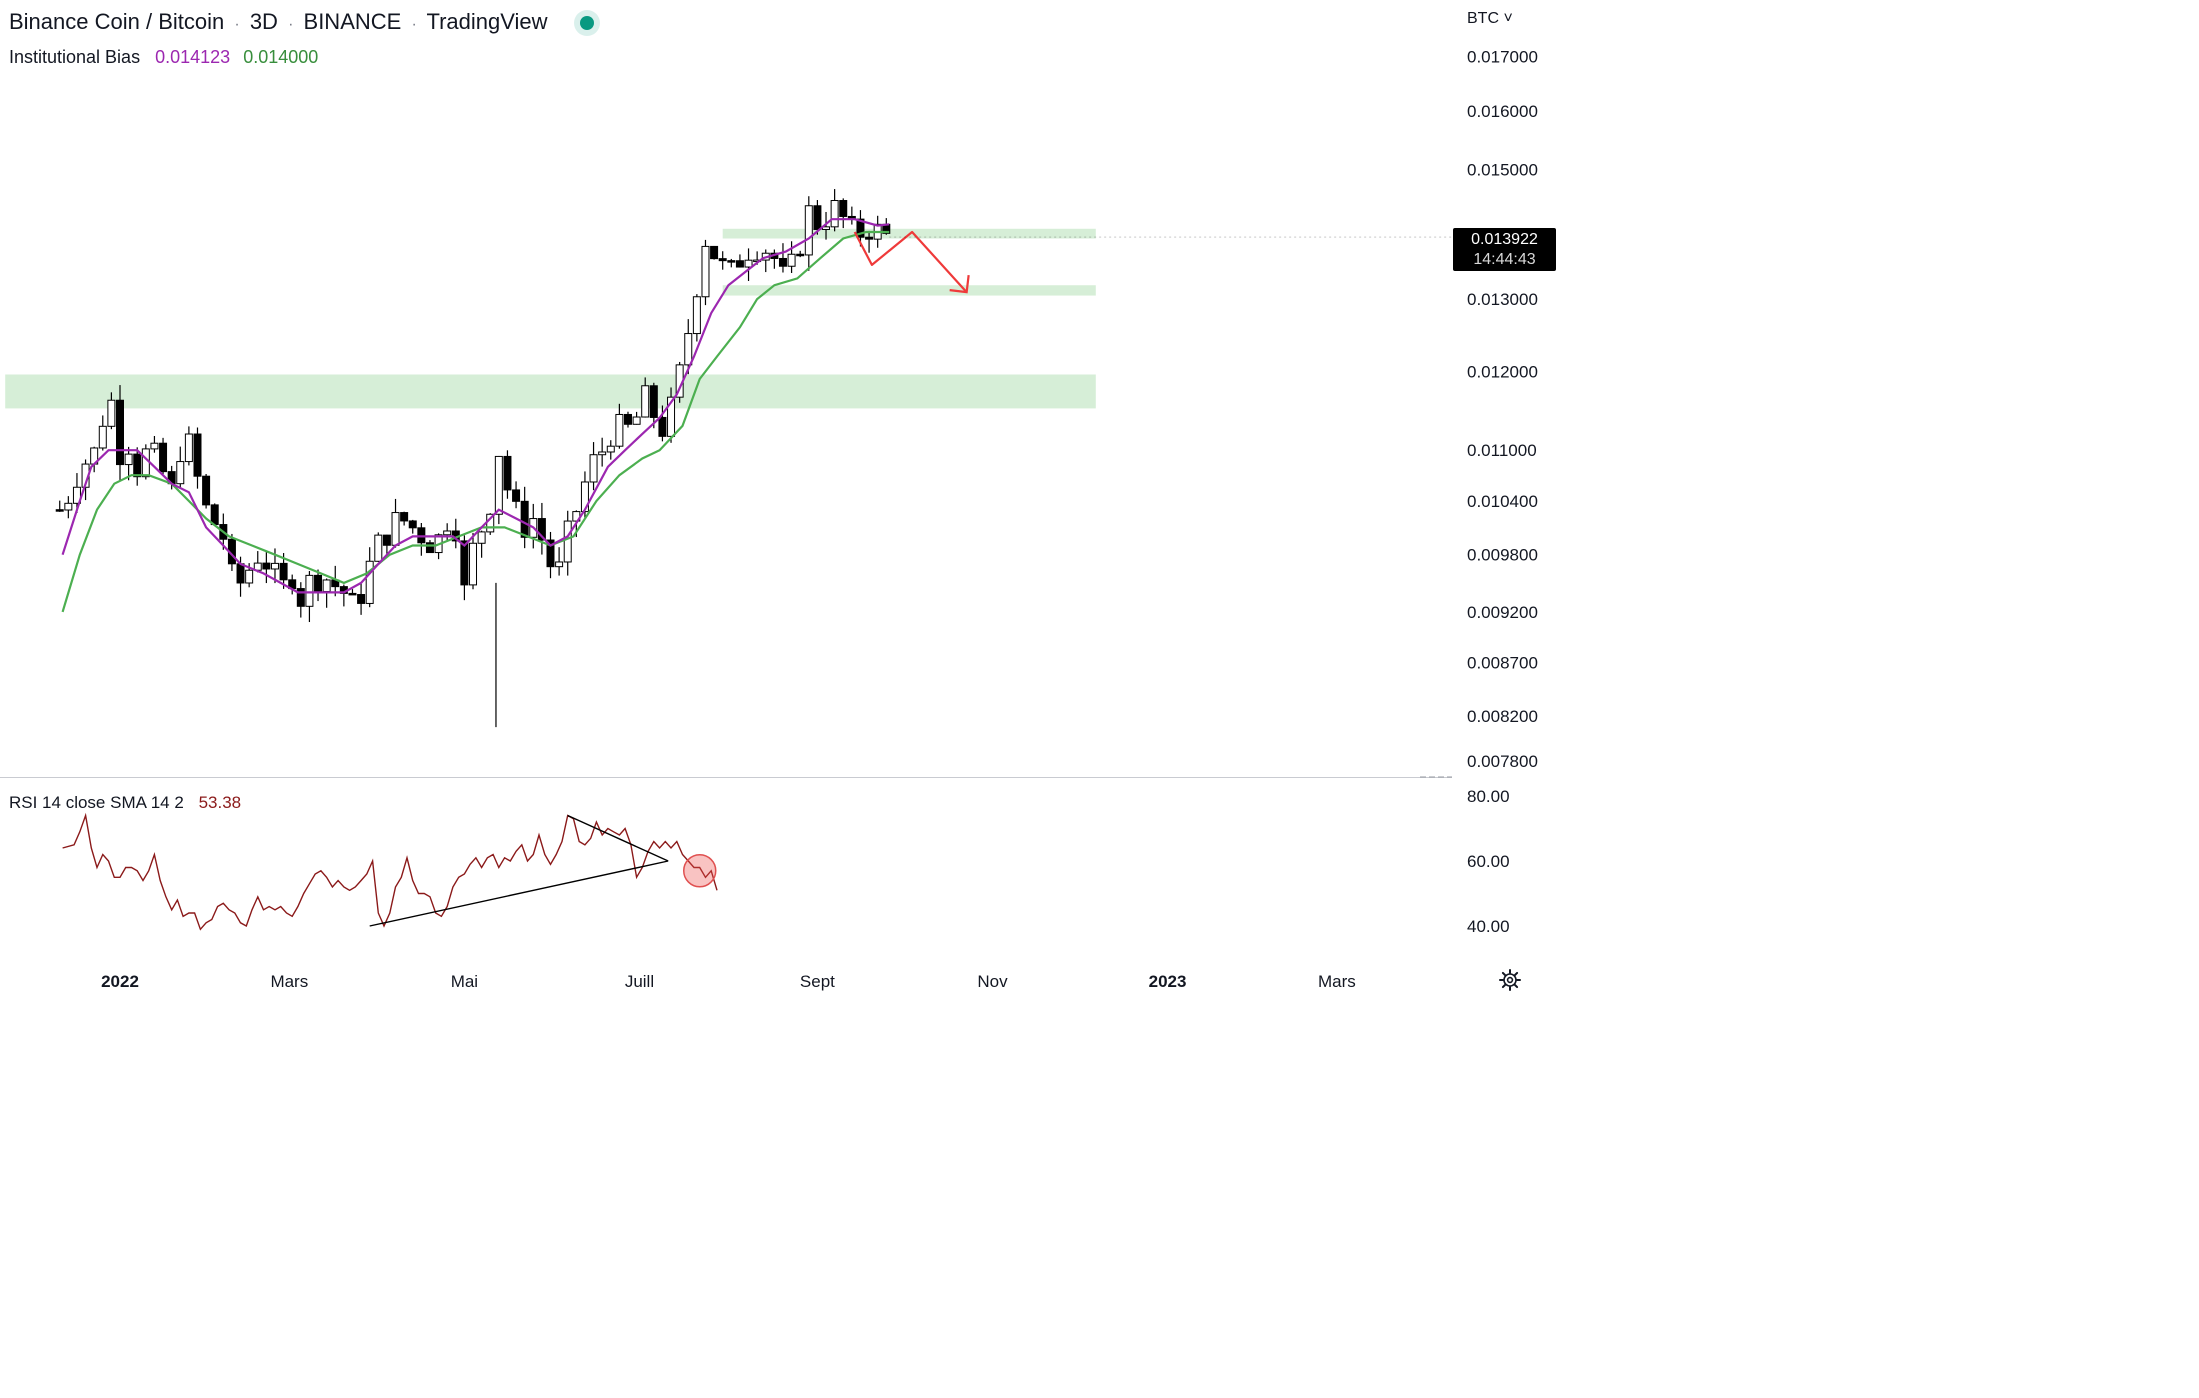 This screenshot has height=1398, width=2199. What do you see at coordinates (1502, 170) in the screenshot?
I see `price-tick-label: 0.015000` at bounding box center [1502, 170].